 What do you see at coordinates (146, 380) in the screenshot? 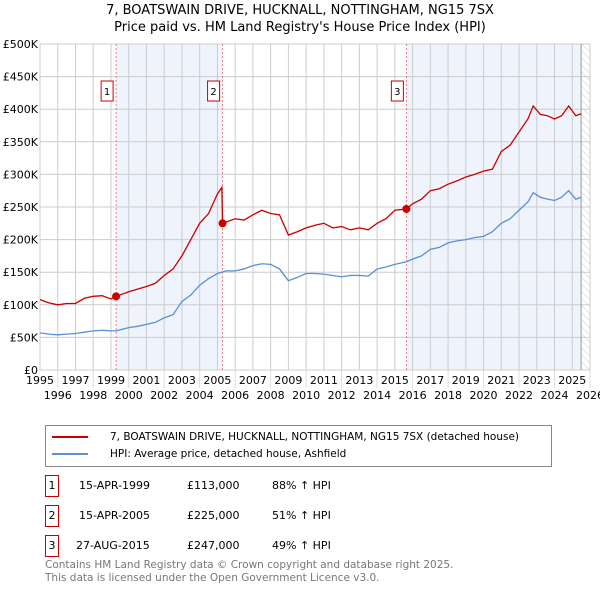
I see `x-tick-label: 2001` at bounding box center [146, 380].